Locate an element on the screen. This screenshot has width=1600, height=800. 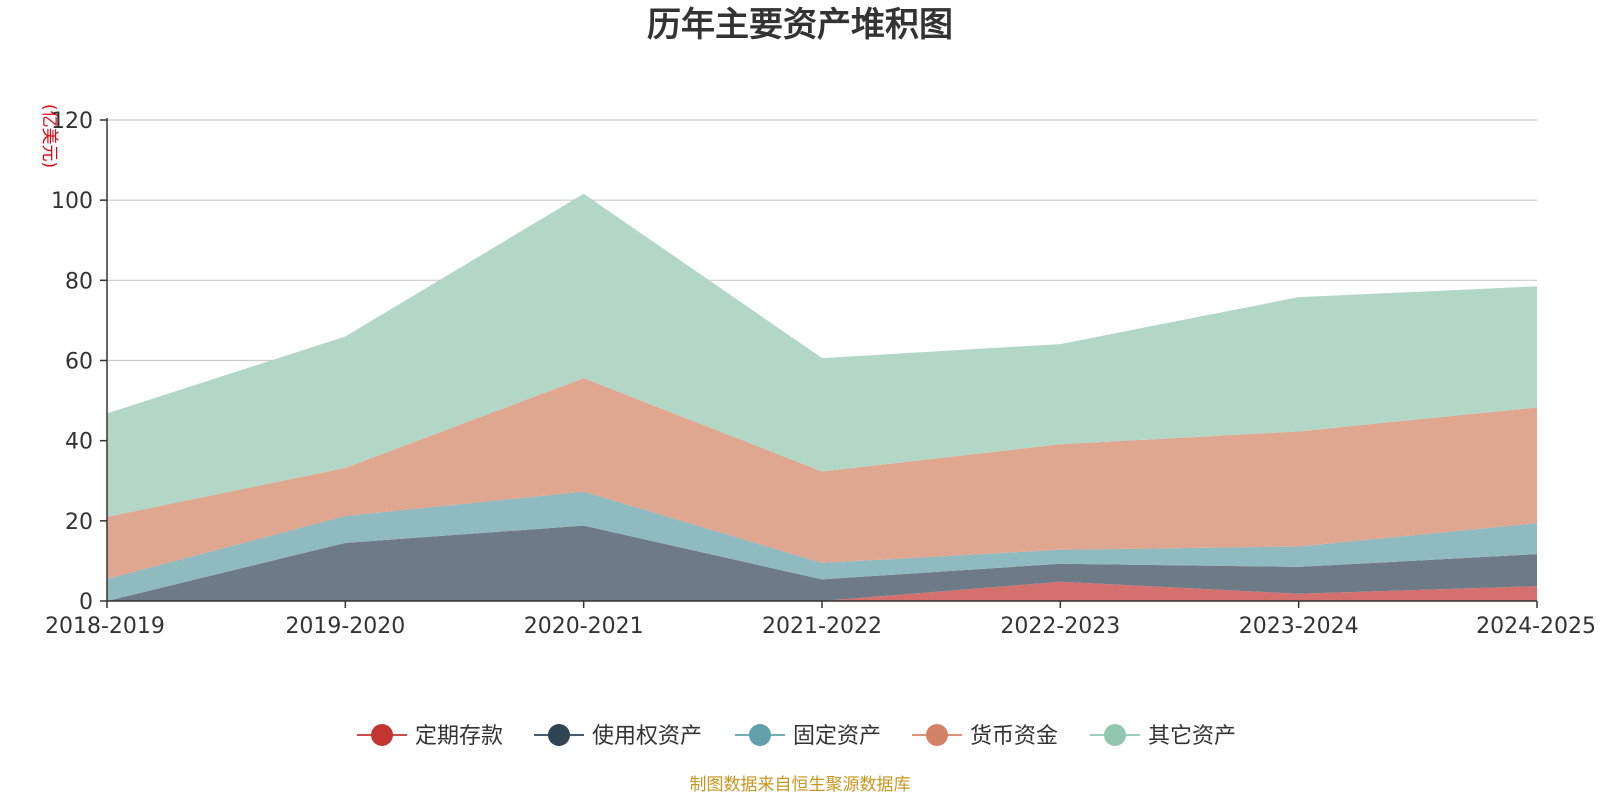
y-axis-unit-label: (亿美元) is located at coordinates (49, 136).